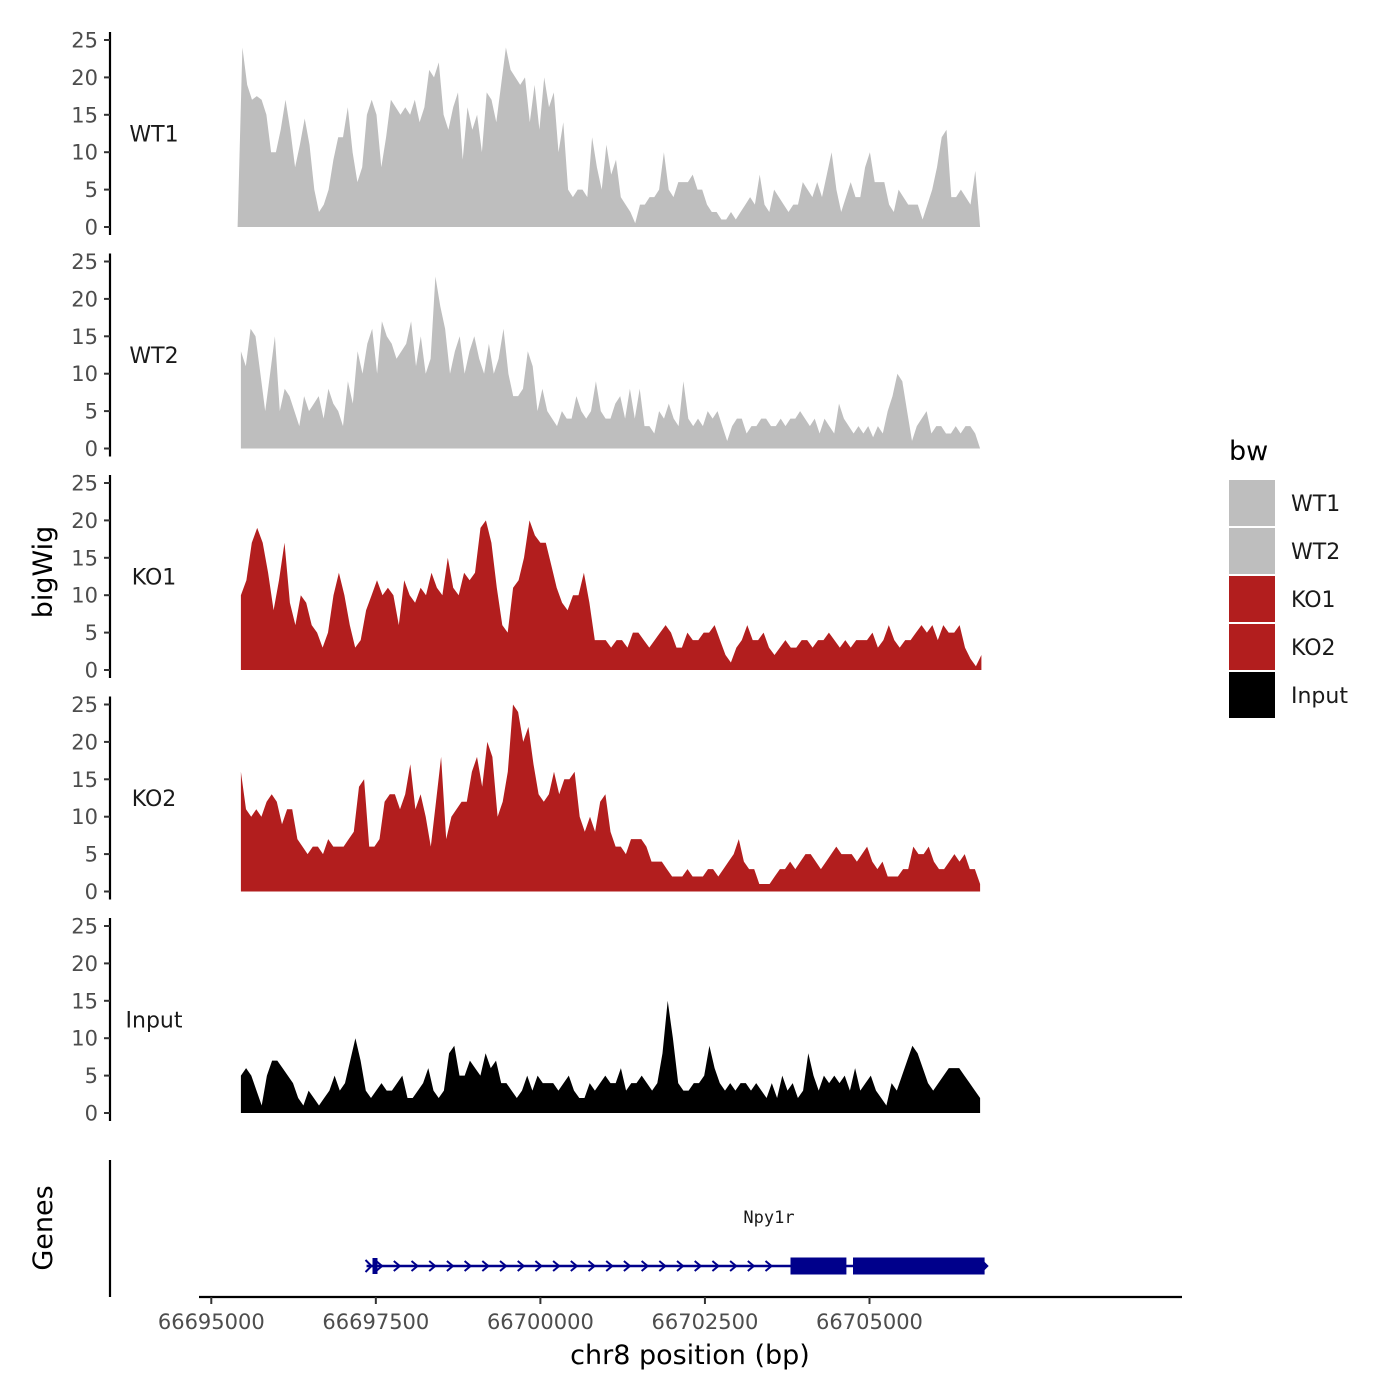 The width and height of the screenshot is (1400, 1400). I want to click on legend-label-input: Input, so click(1319, 696).